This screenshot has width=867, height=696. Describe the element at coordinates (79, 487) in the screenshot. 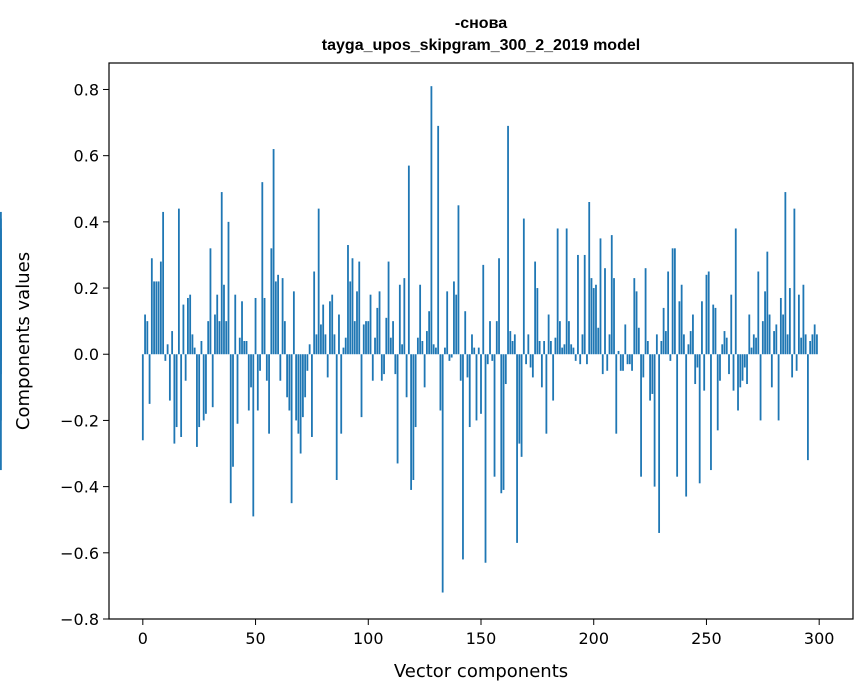

I see `y-tick-label: −0.4` at that location.